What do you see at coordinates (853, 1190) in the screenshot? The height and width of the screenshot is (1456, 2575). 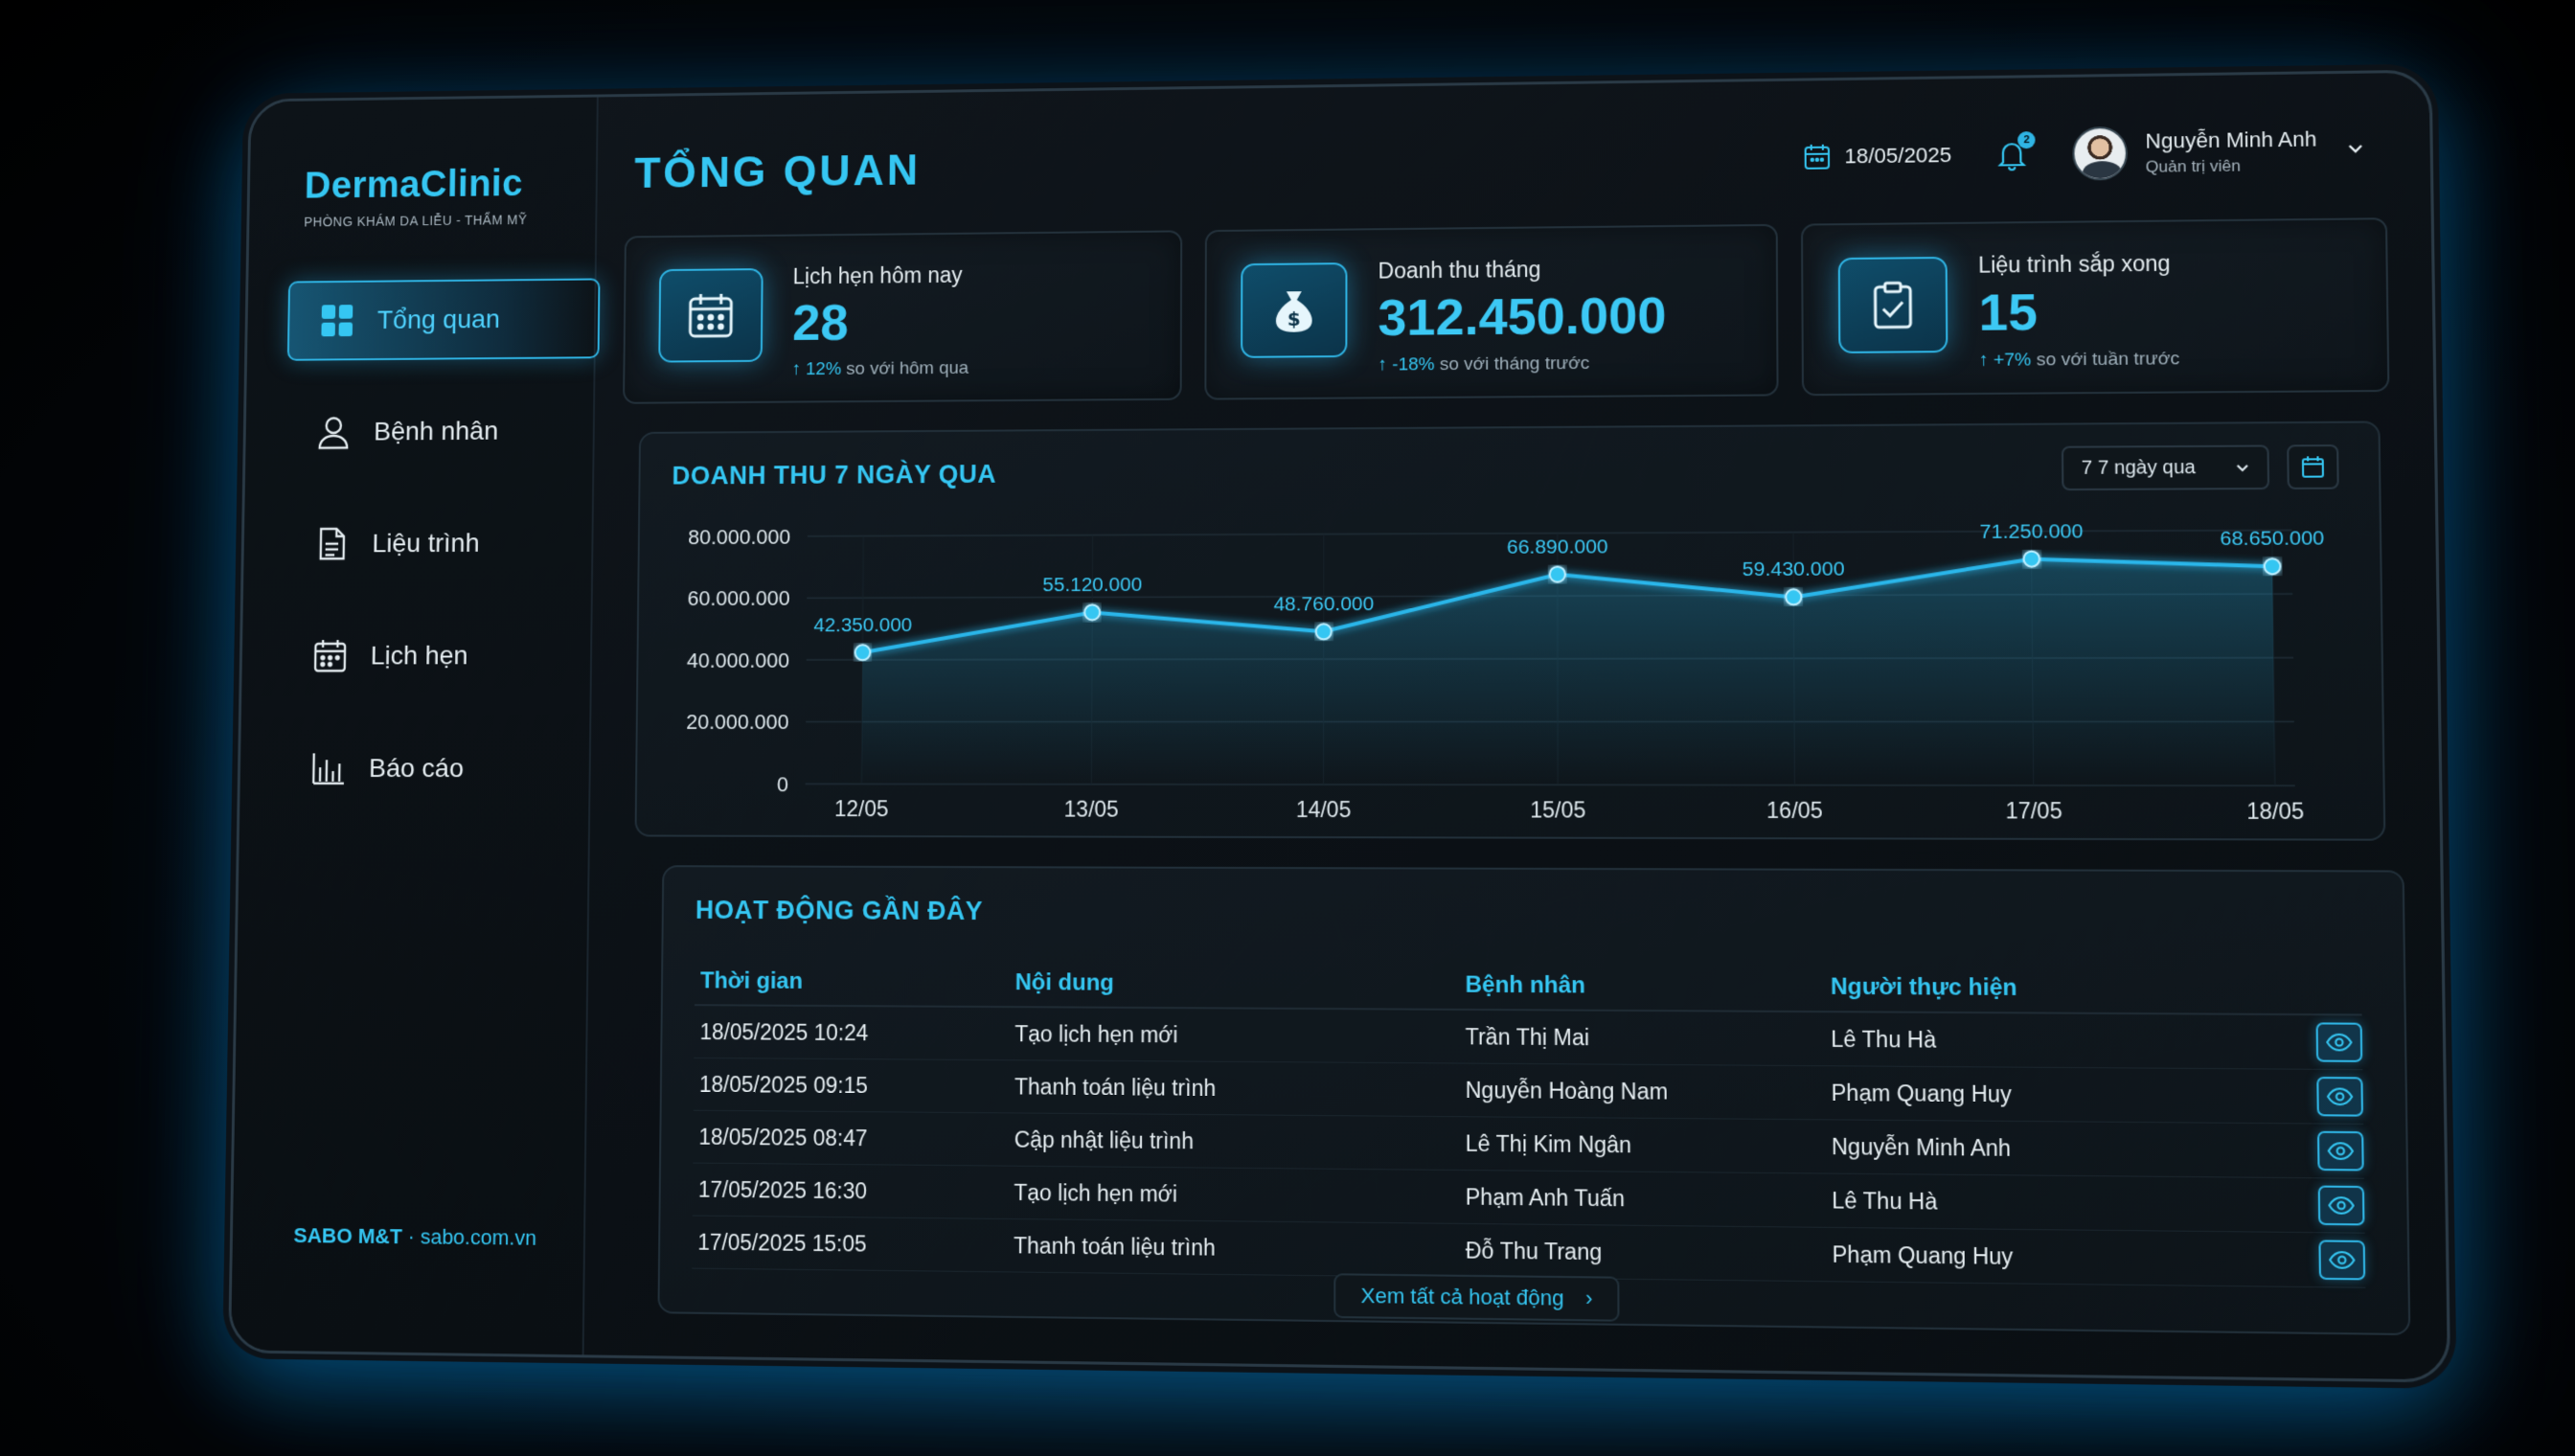 I see `cell-time: 17/05/2025 16:30` at bounding box center [853, 1190].